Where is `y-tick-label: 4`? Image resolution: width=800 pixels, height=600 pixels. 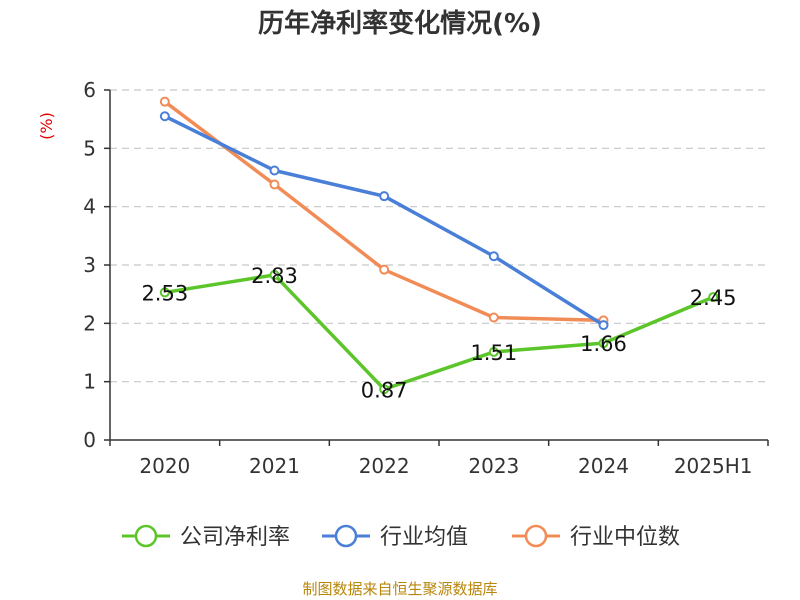
y-tick-label: 4 is located at coordinates (89, 207).